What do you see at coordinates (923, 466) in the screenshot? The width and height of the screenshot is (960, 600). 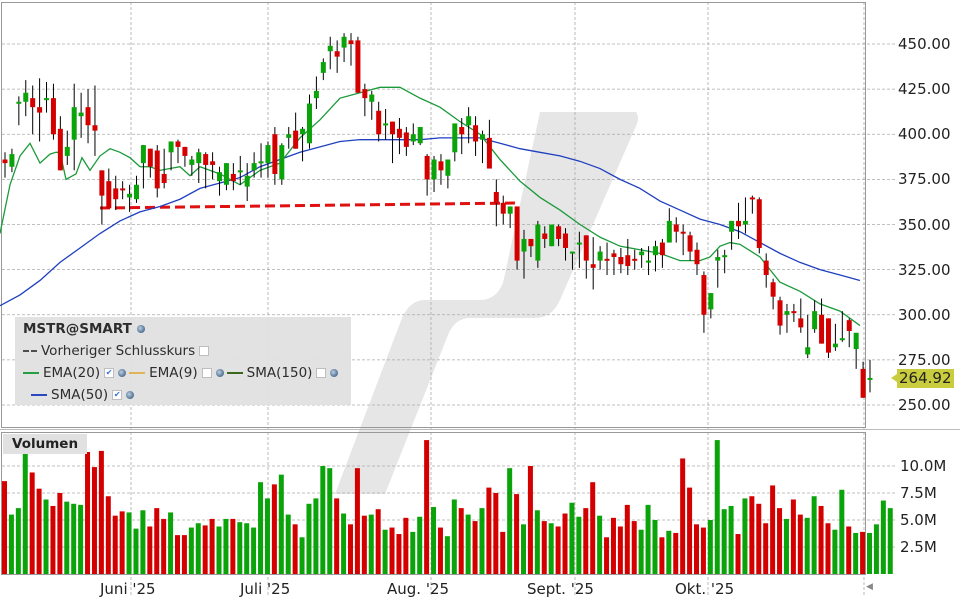 I see `volume-tick-label: 10.0M` at bounding box center [923, 466].